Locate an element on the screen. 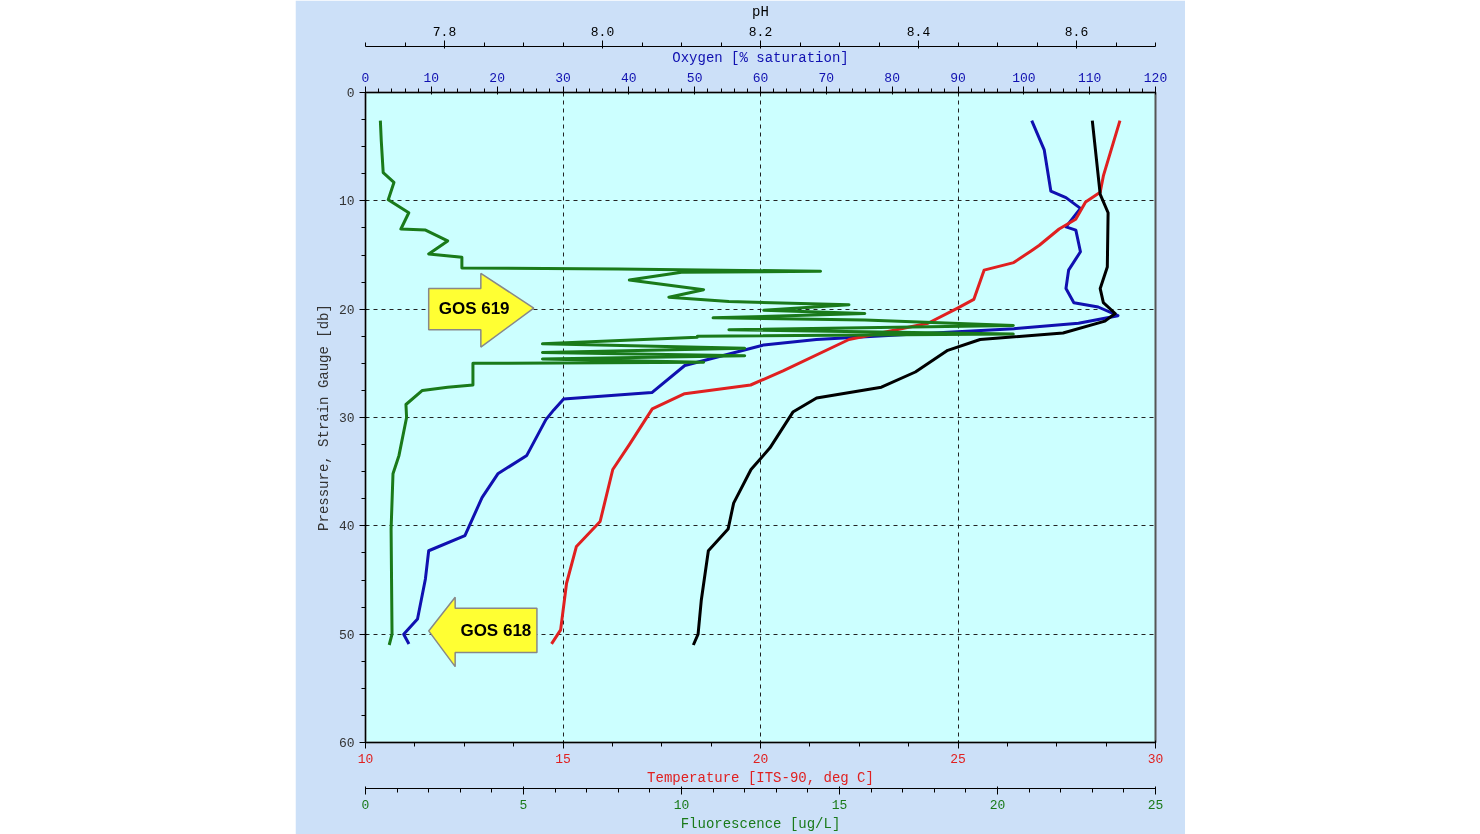  x-tick-label: 5 is located at coordinates (523, 805).